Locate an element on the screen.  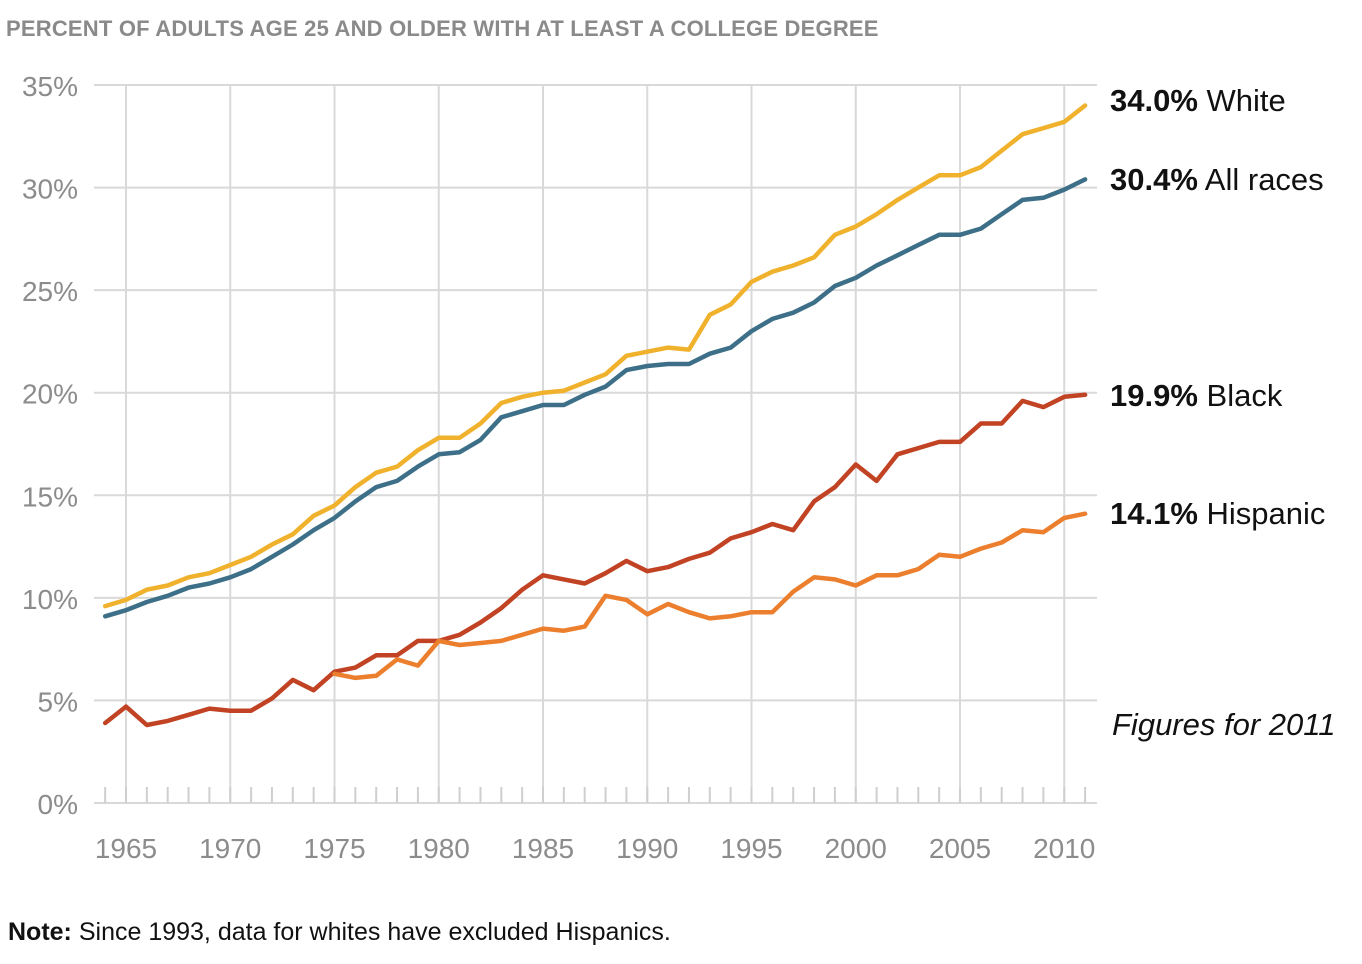
end-label-black: 19.9% Black is located at coordinates (1196, 395).